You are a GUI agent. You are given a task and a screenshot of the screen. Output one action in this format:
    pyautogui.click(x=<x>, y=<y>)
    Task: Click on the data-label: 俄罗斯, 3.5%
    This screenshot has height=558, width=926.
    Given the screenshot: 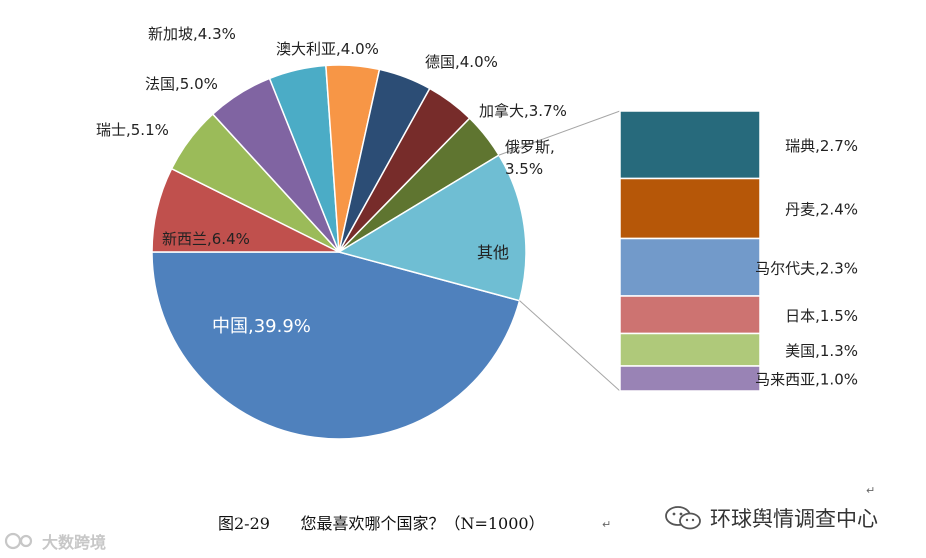 What is the action you would take?
    pyautogui.click(x=530, y=158)
    